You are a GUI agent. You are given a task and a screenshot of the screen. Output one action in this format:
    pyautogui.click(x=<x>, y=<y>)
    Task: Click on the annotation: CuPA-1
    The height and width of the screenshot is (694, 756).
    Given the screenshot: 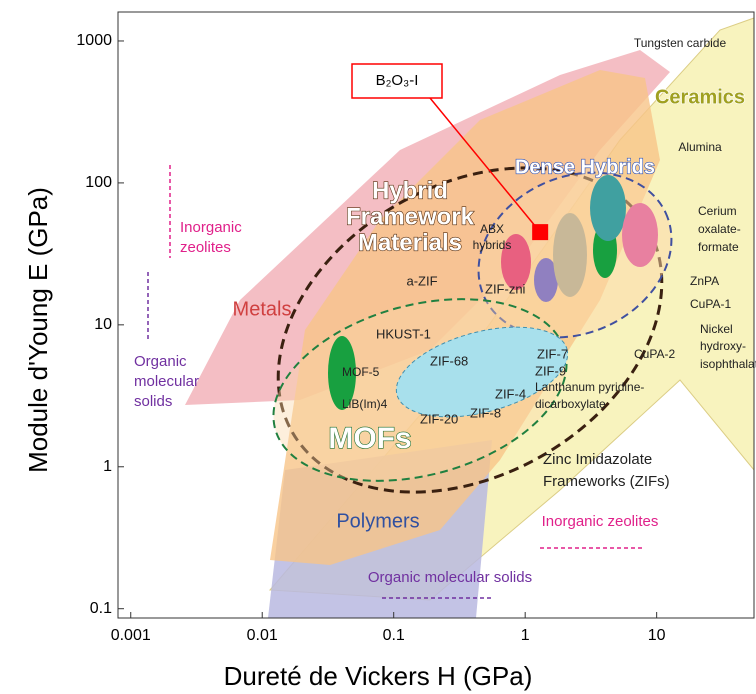 What is the action you would take?
    pyautogui.click(x=710, y=304)
    